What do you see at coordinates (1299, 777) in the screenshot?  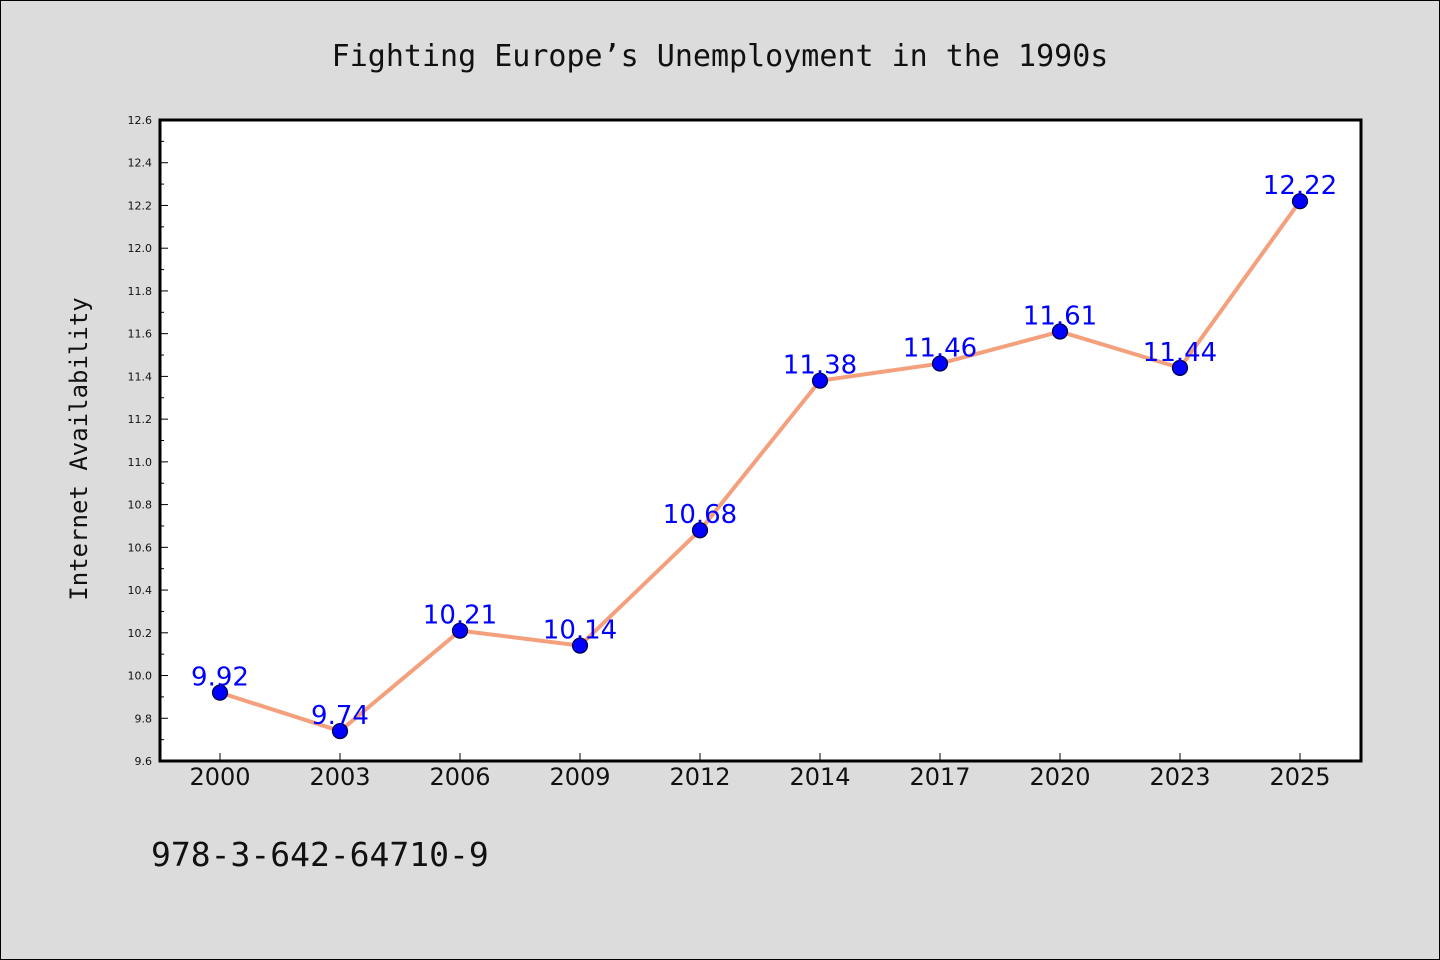 I see `x-tick-label: 2025` at bounding box center [1299, 777].